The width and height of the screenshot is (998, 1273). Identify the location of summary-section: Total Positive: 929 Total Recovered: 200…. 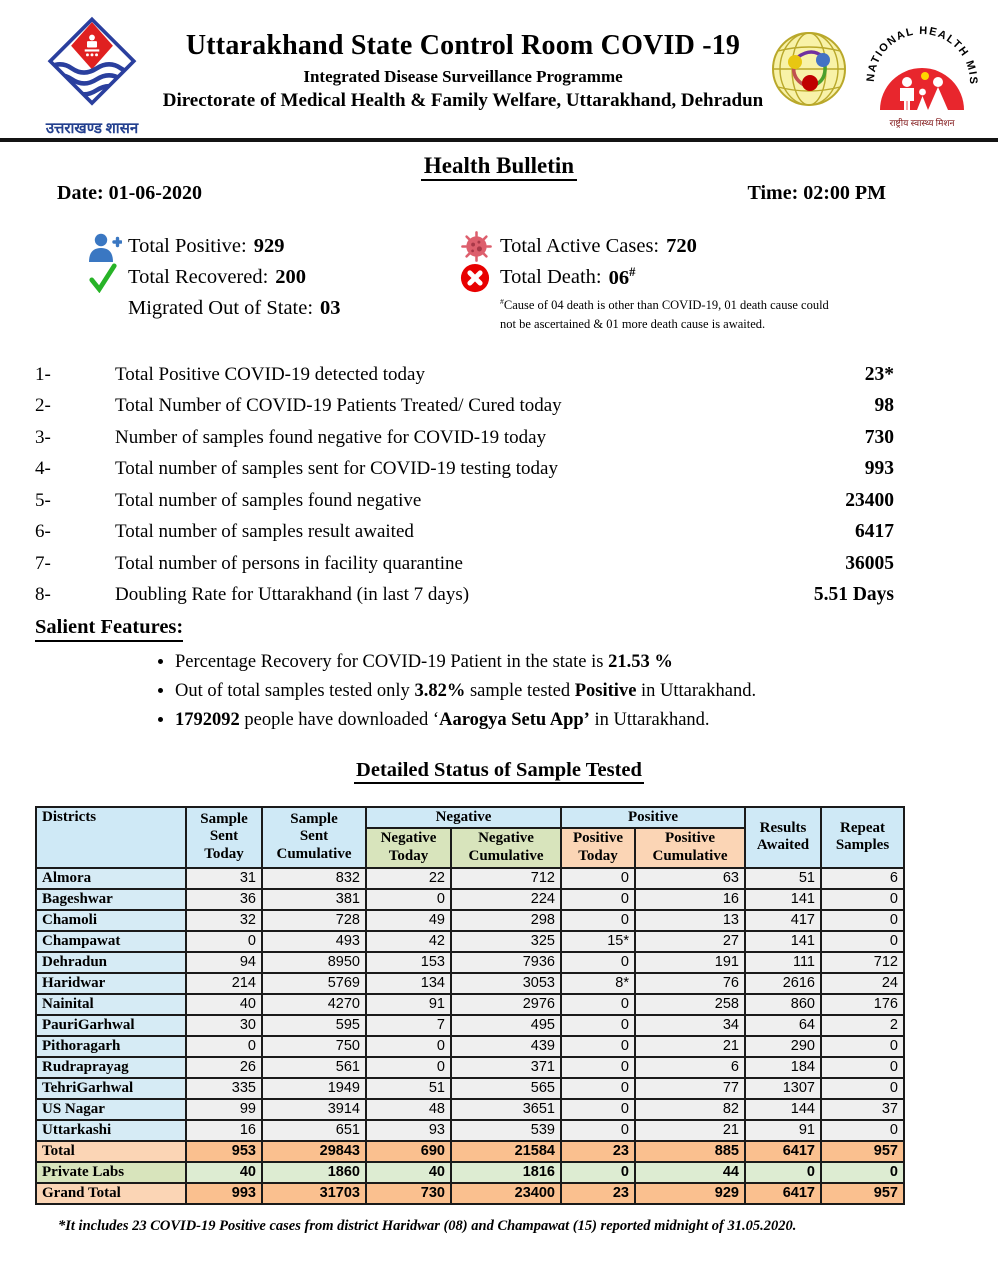
(499, 282).